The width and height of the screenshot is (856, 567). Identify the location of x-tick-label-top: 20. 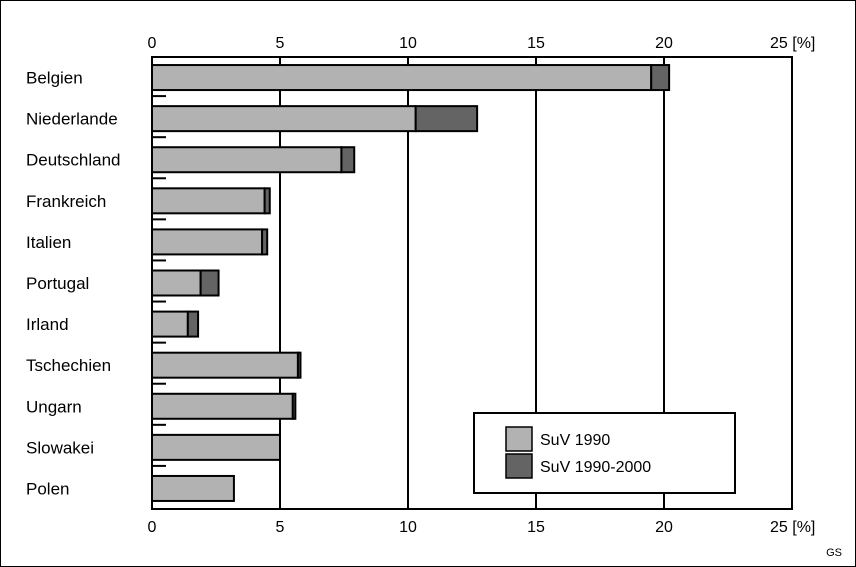
(664, 43).